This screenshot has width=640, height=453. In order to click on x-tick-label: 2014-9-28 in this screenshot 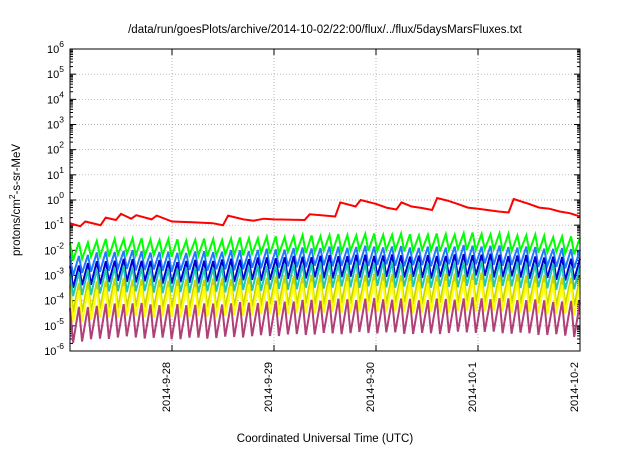, I will do `click(167, 387)`.